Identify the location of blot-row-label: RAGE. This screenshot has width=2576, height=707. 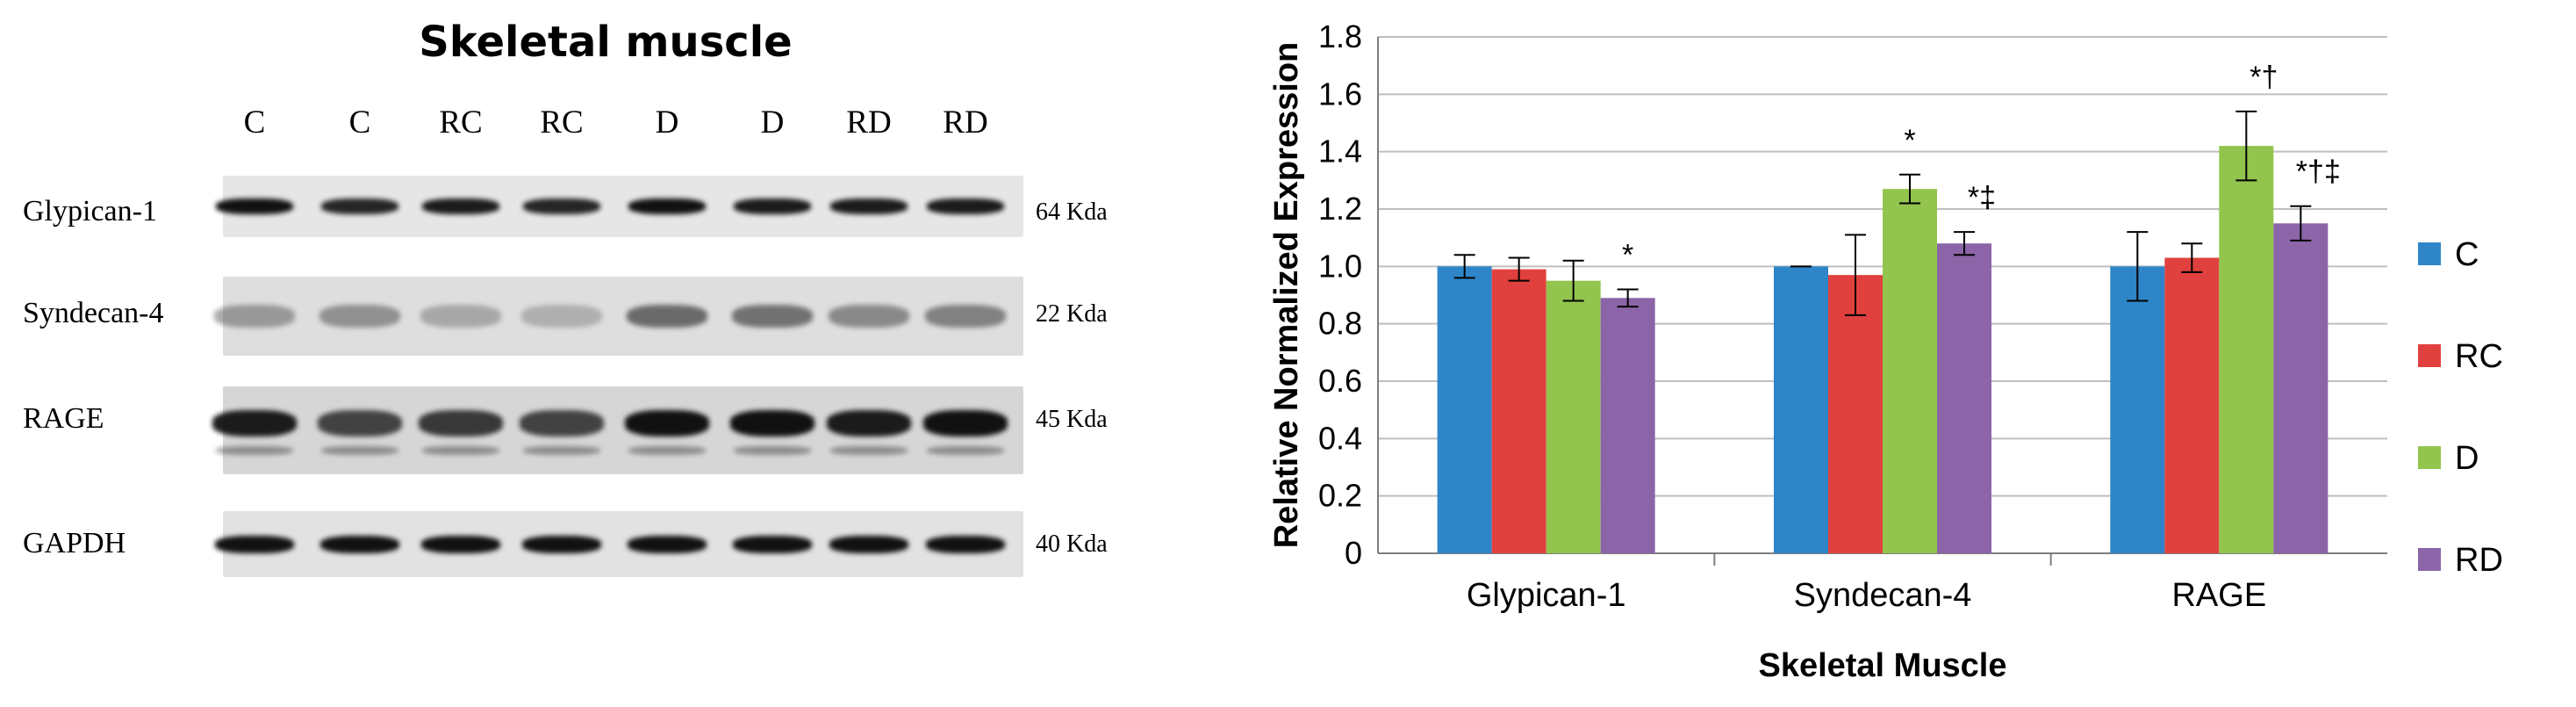
(63, 418).